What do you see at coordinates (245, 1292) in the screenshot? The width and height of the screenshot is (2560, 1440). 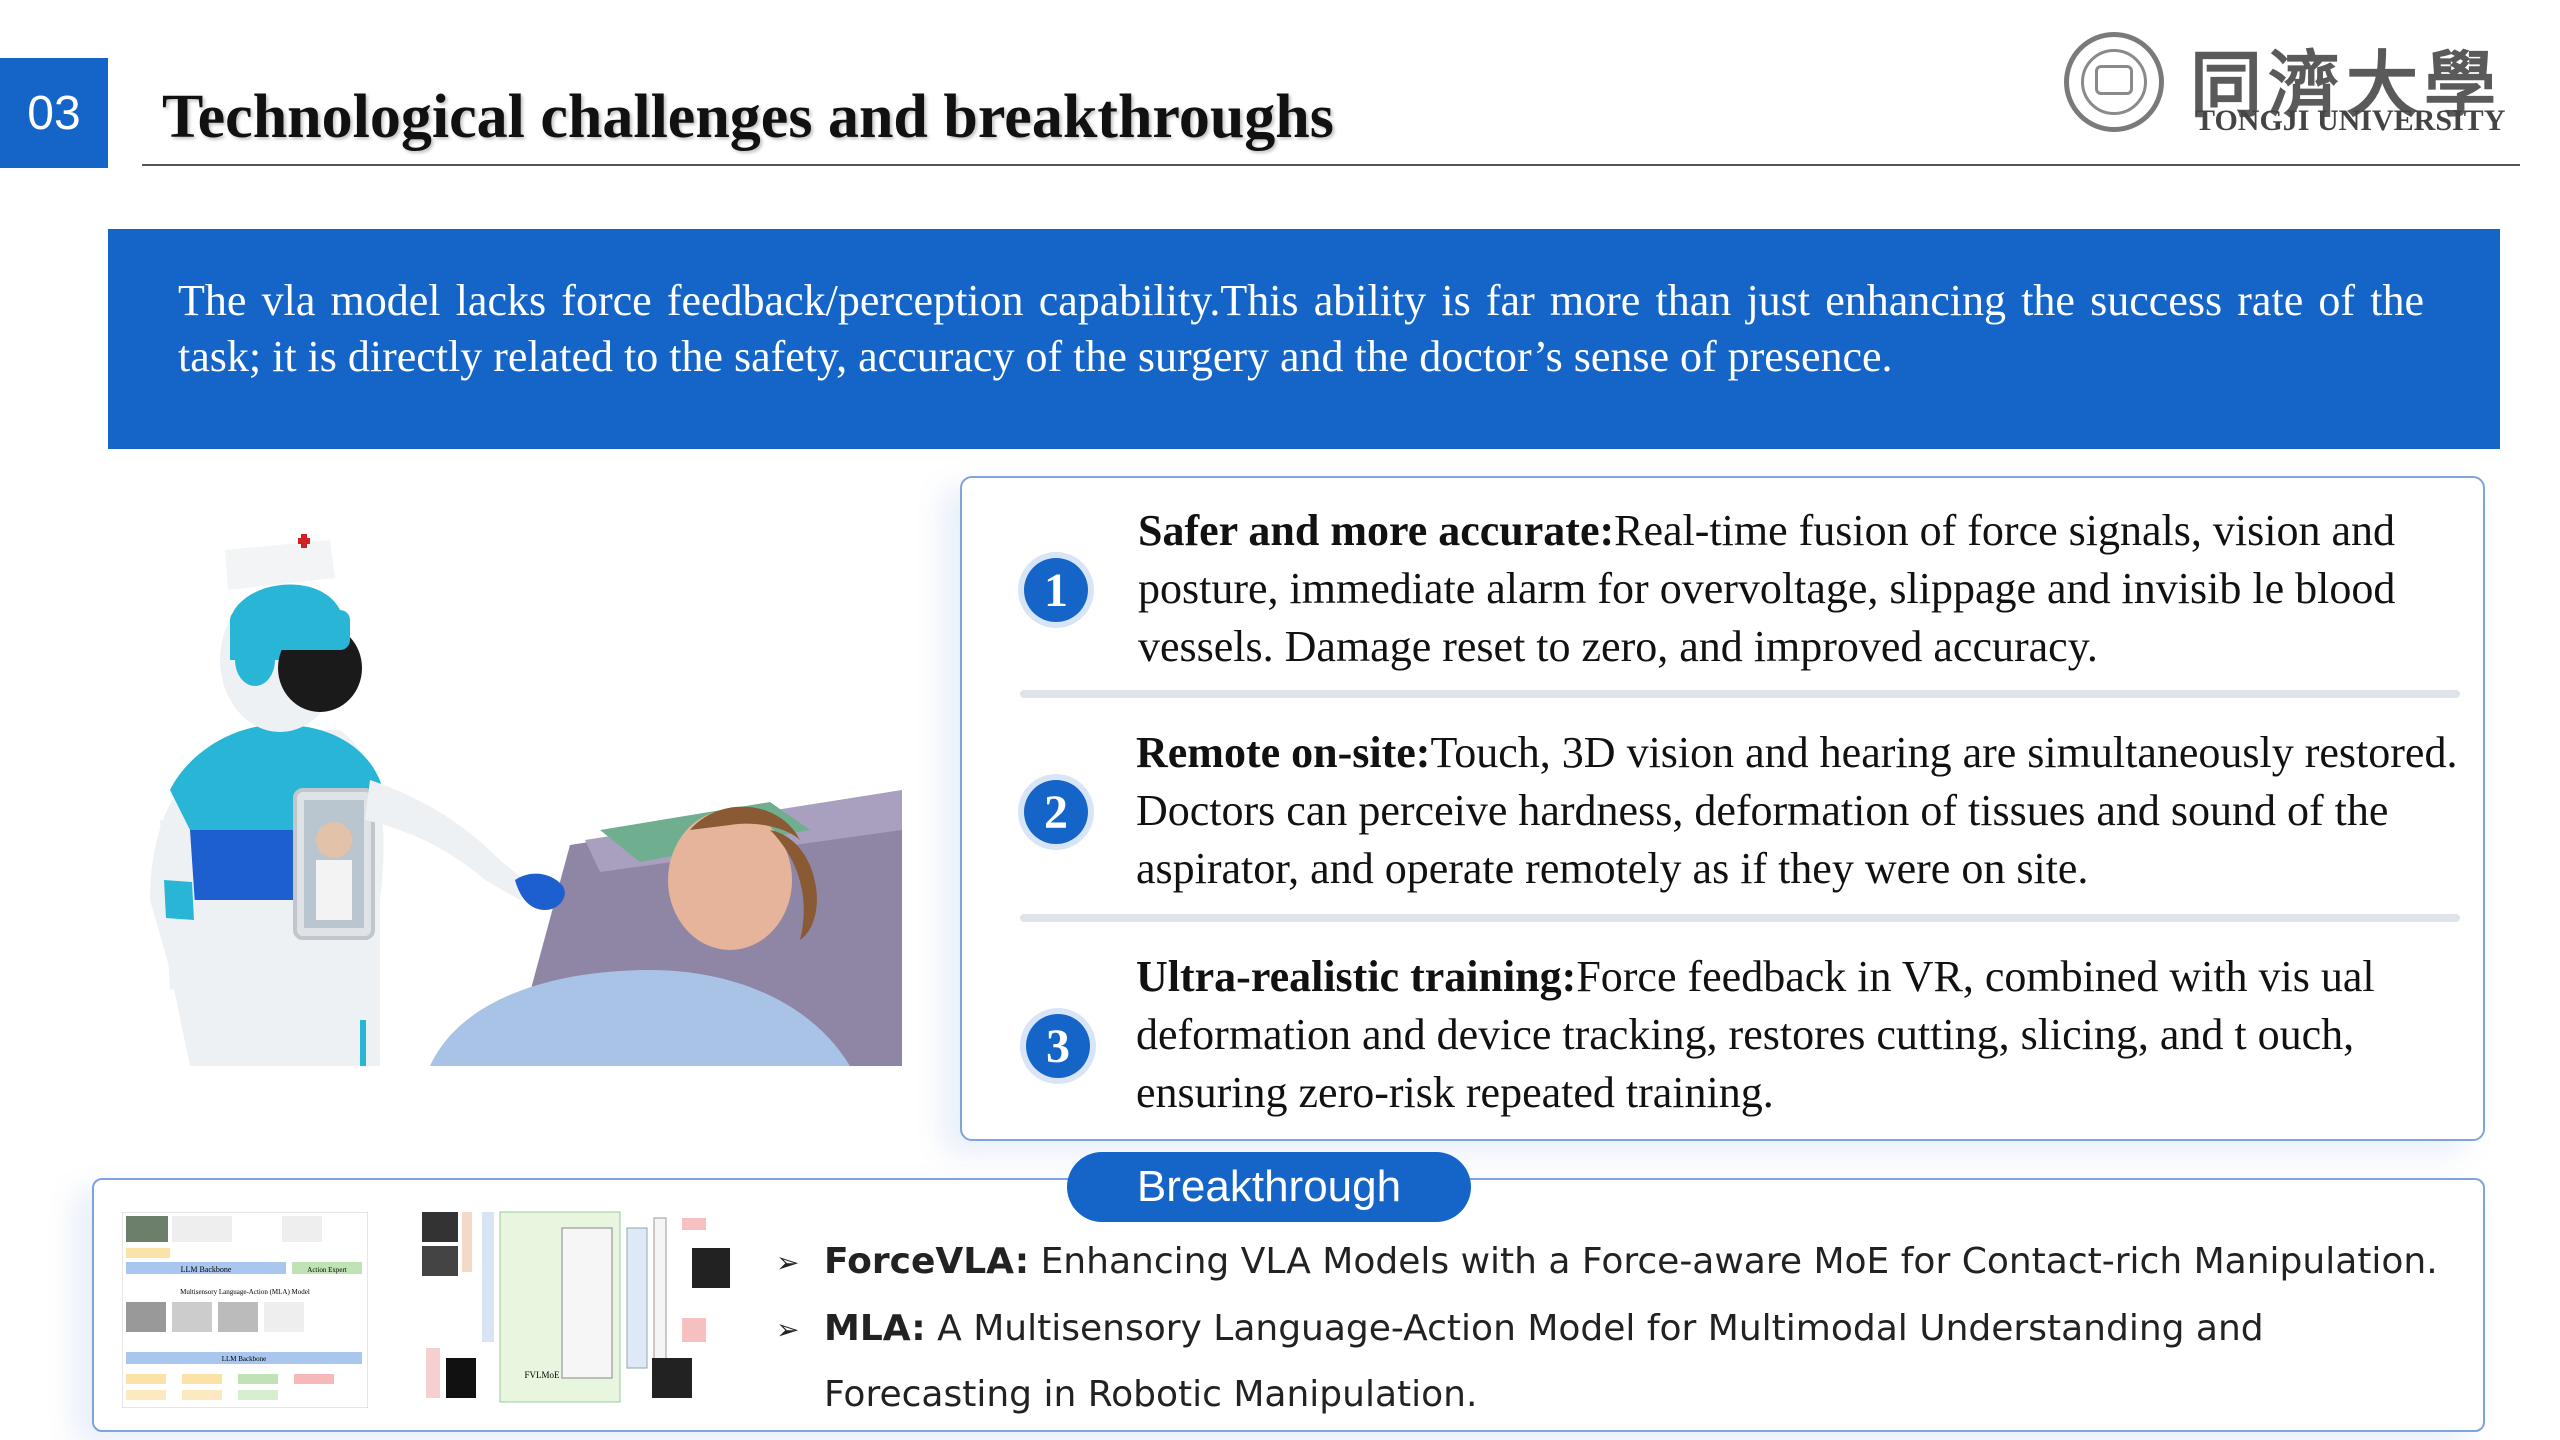 I see `mla-title-label: Multisensory Language-Action (MLA) Model` at bounding box center [245, 1292].